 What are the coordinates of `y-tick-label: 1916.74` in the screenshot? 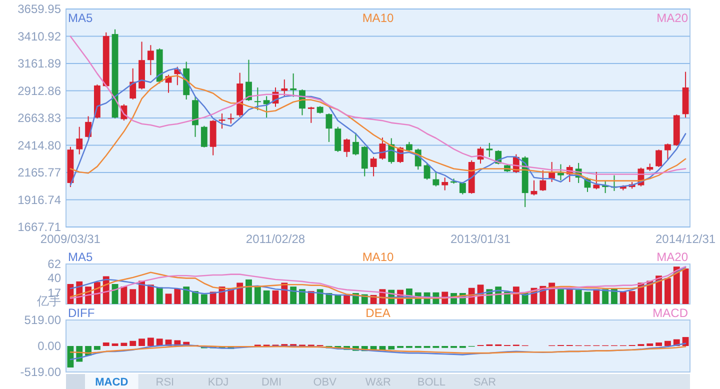 It's located at (40, 199).